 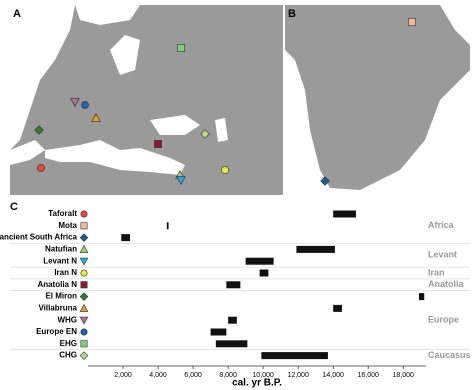 What do you see at coordinates (57, 284) in the screenshot?
I see `row-label: Anatolia N` at bounding box center [57, 284].